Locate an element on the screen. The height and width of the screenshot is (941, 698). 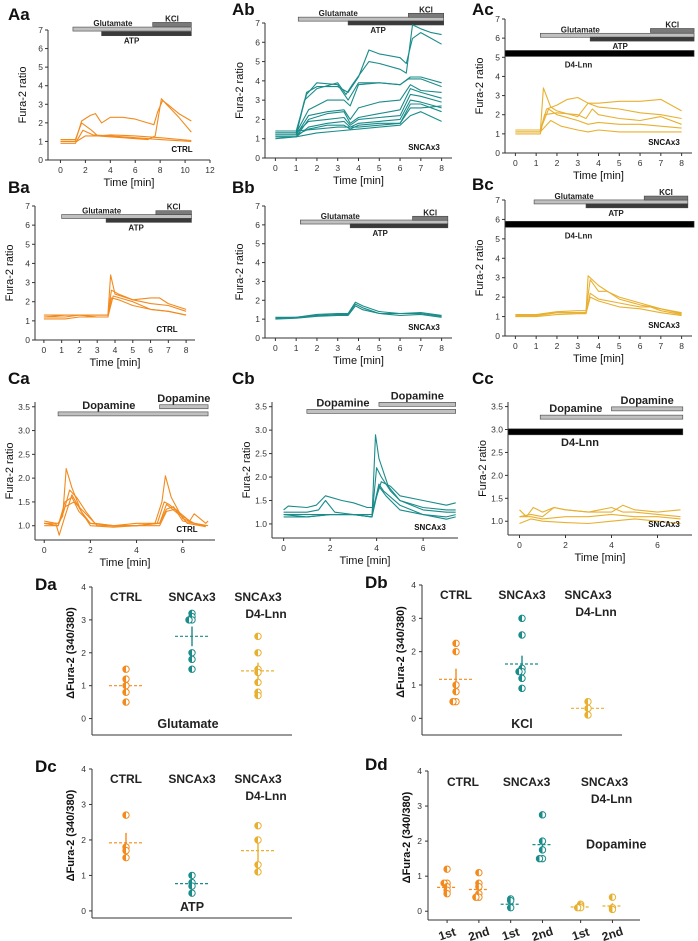
y-tick-label: 3.5 is located at coordinates (24, 407).